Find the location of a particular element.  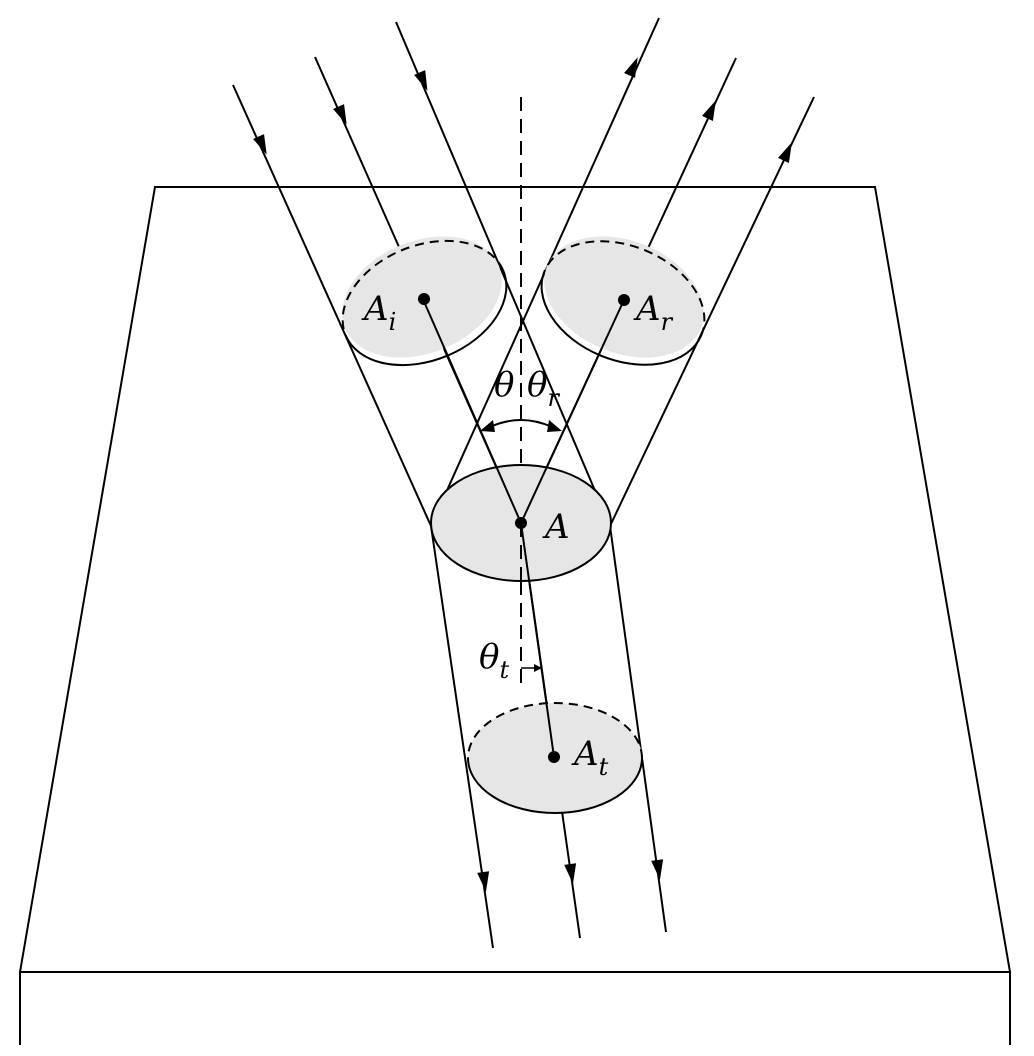

incident-area-label: Ai is located at coordinates (378, 312).